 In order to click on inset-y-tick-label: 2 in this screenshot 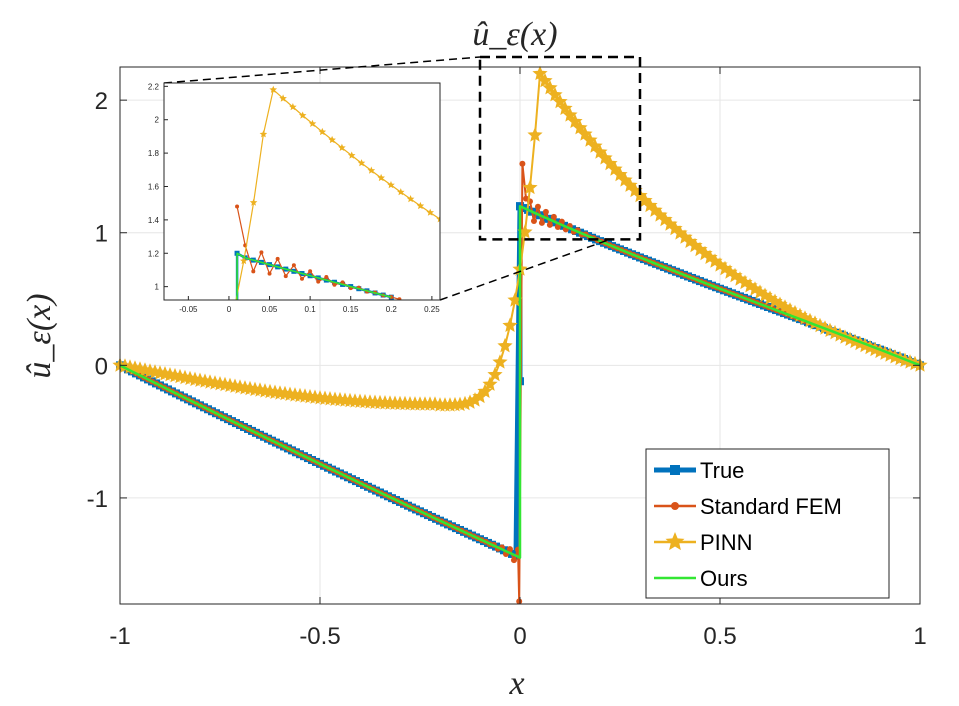, I will do `click(157, 120)`.